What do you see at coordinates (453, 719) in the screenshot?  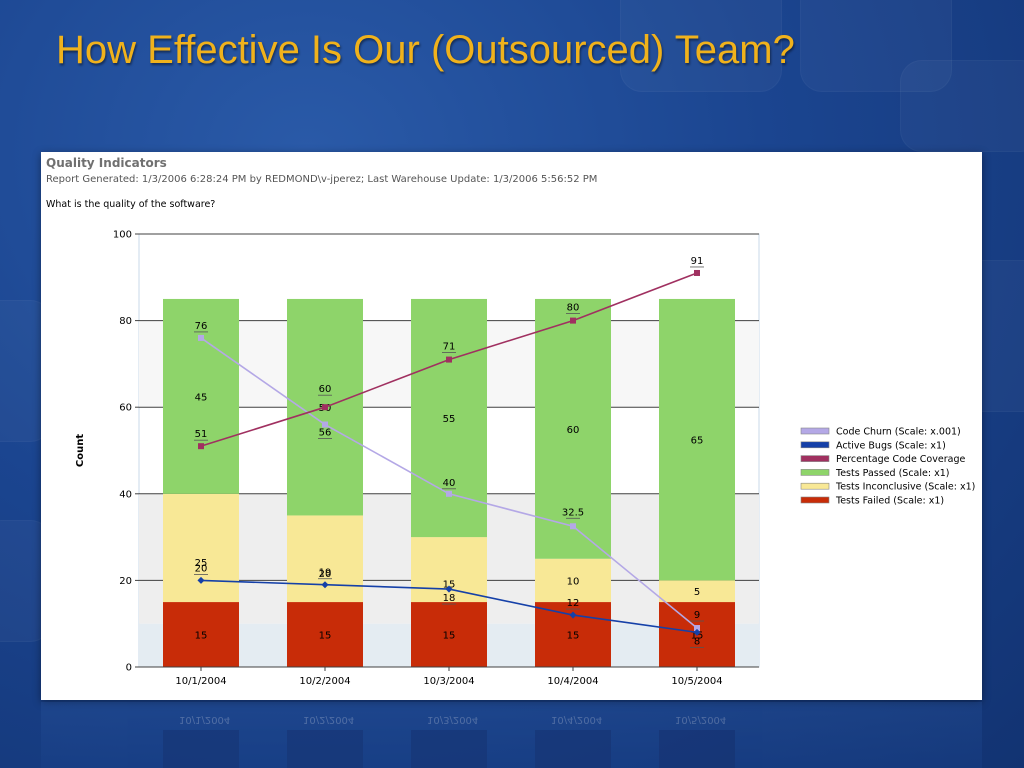 I see `reflection-tick-label: 10/3/2004` at bounding box center [453, 719].